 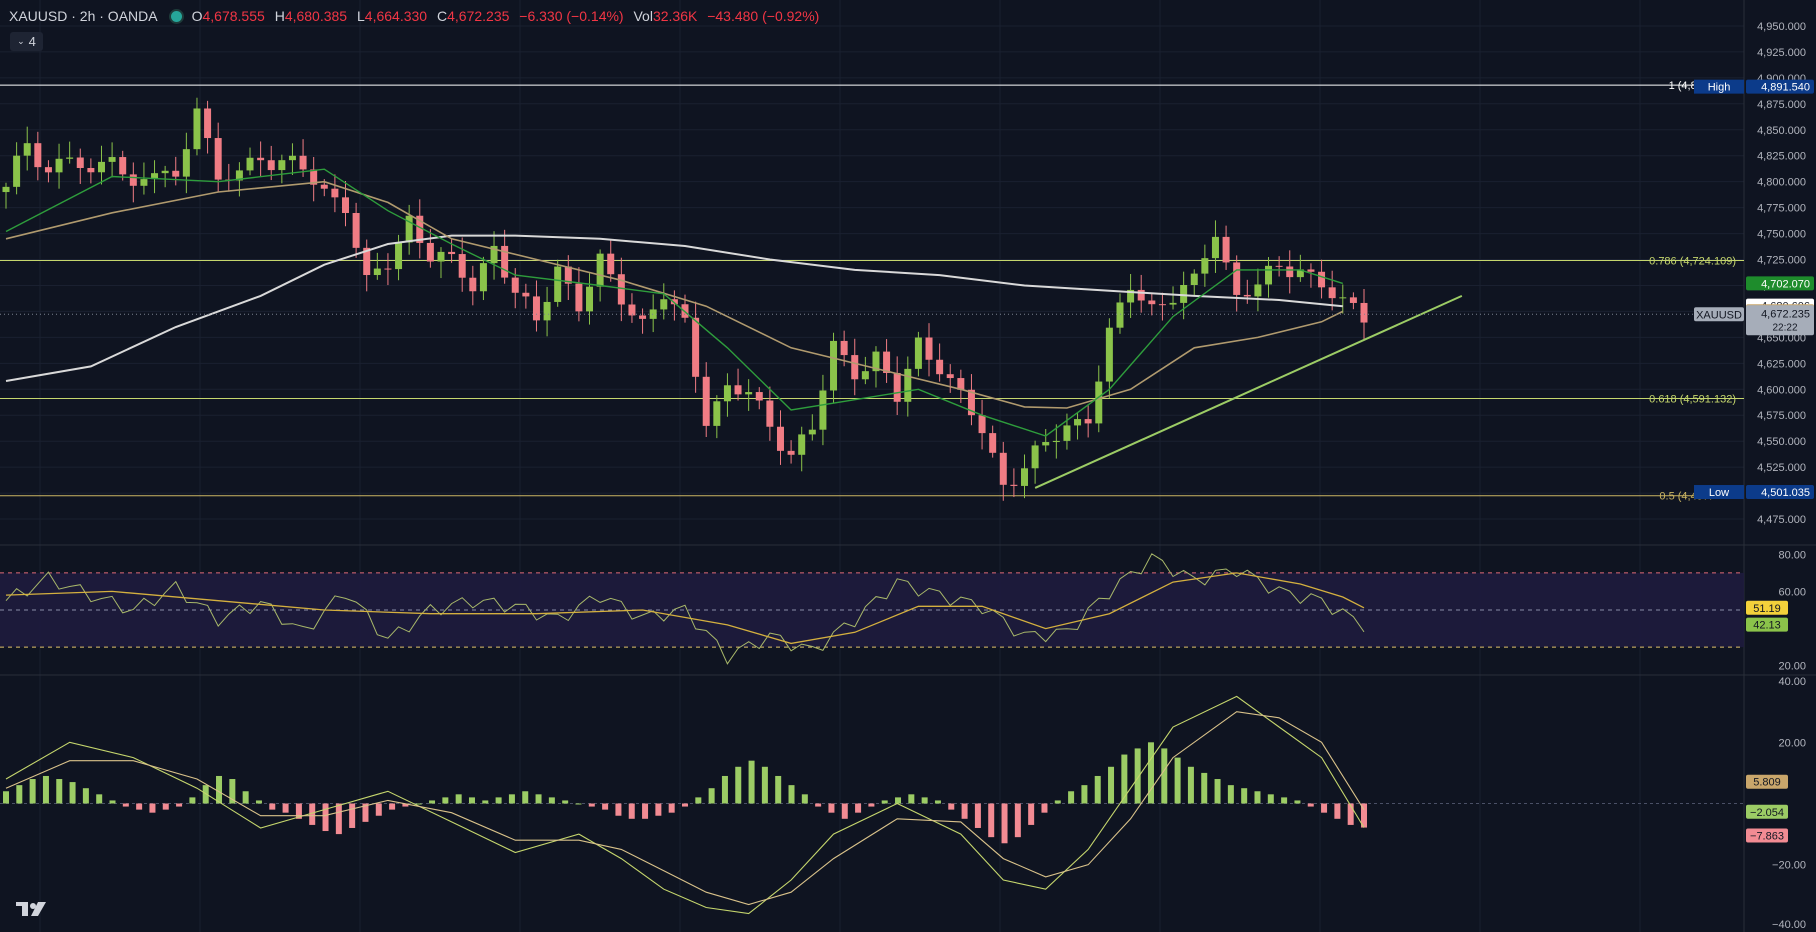 I want to click on indicators-toggle-button: ⌄ 4, so click(x=26, y=41).